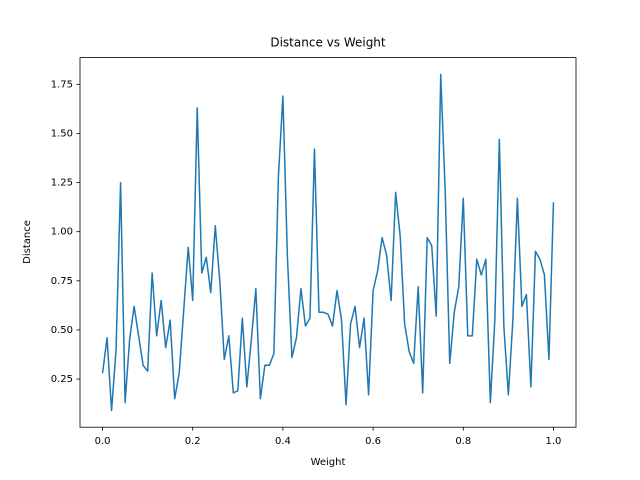  Describe the element at coordinates (62, 330) in the screenshot. I see `y-tick-label: 0.50` at that location.